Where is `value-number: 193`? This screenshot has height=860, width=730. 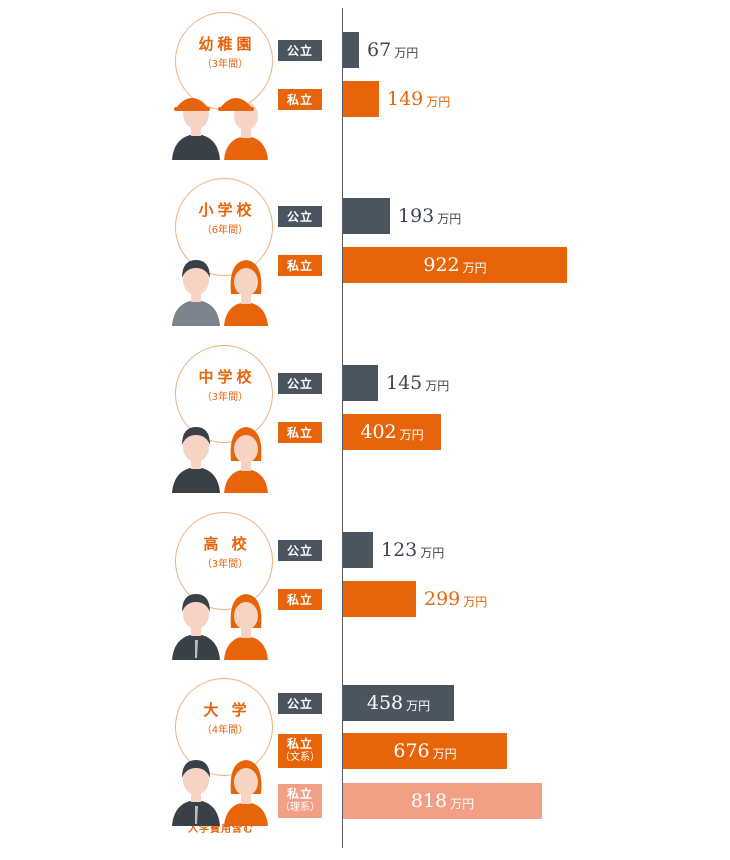
value-number: 193 is located at coordinates (416, 216).